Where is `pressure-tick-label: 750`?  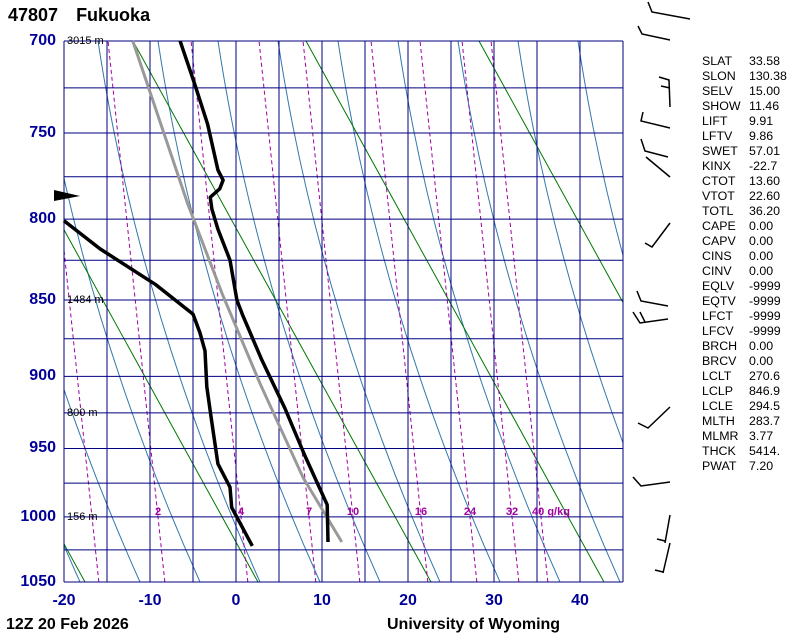
pressure-tick-label: 750 is located at coordinates (42, 133).